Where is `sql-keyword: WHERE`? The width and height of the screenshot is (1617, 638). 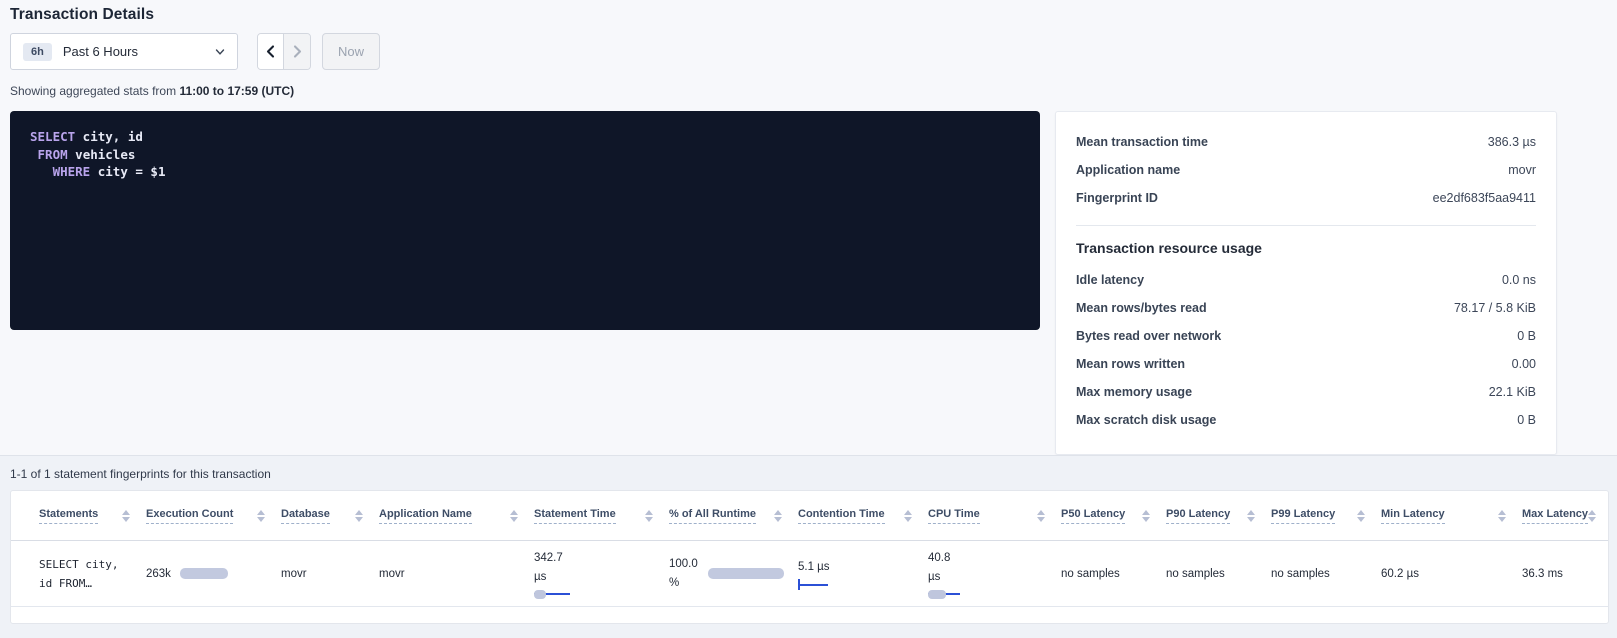 sql-keyword: WHERE is located at coordinates (71, 171).